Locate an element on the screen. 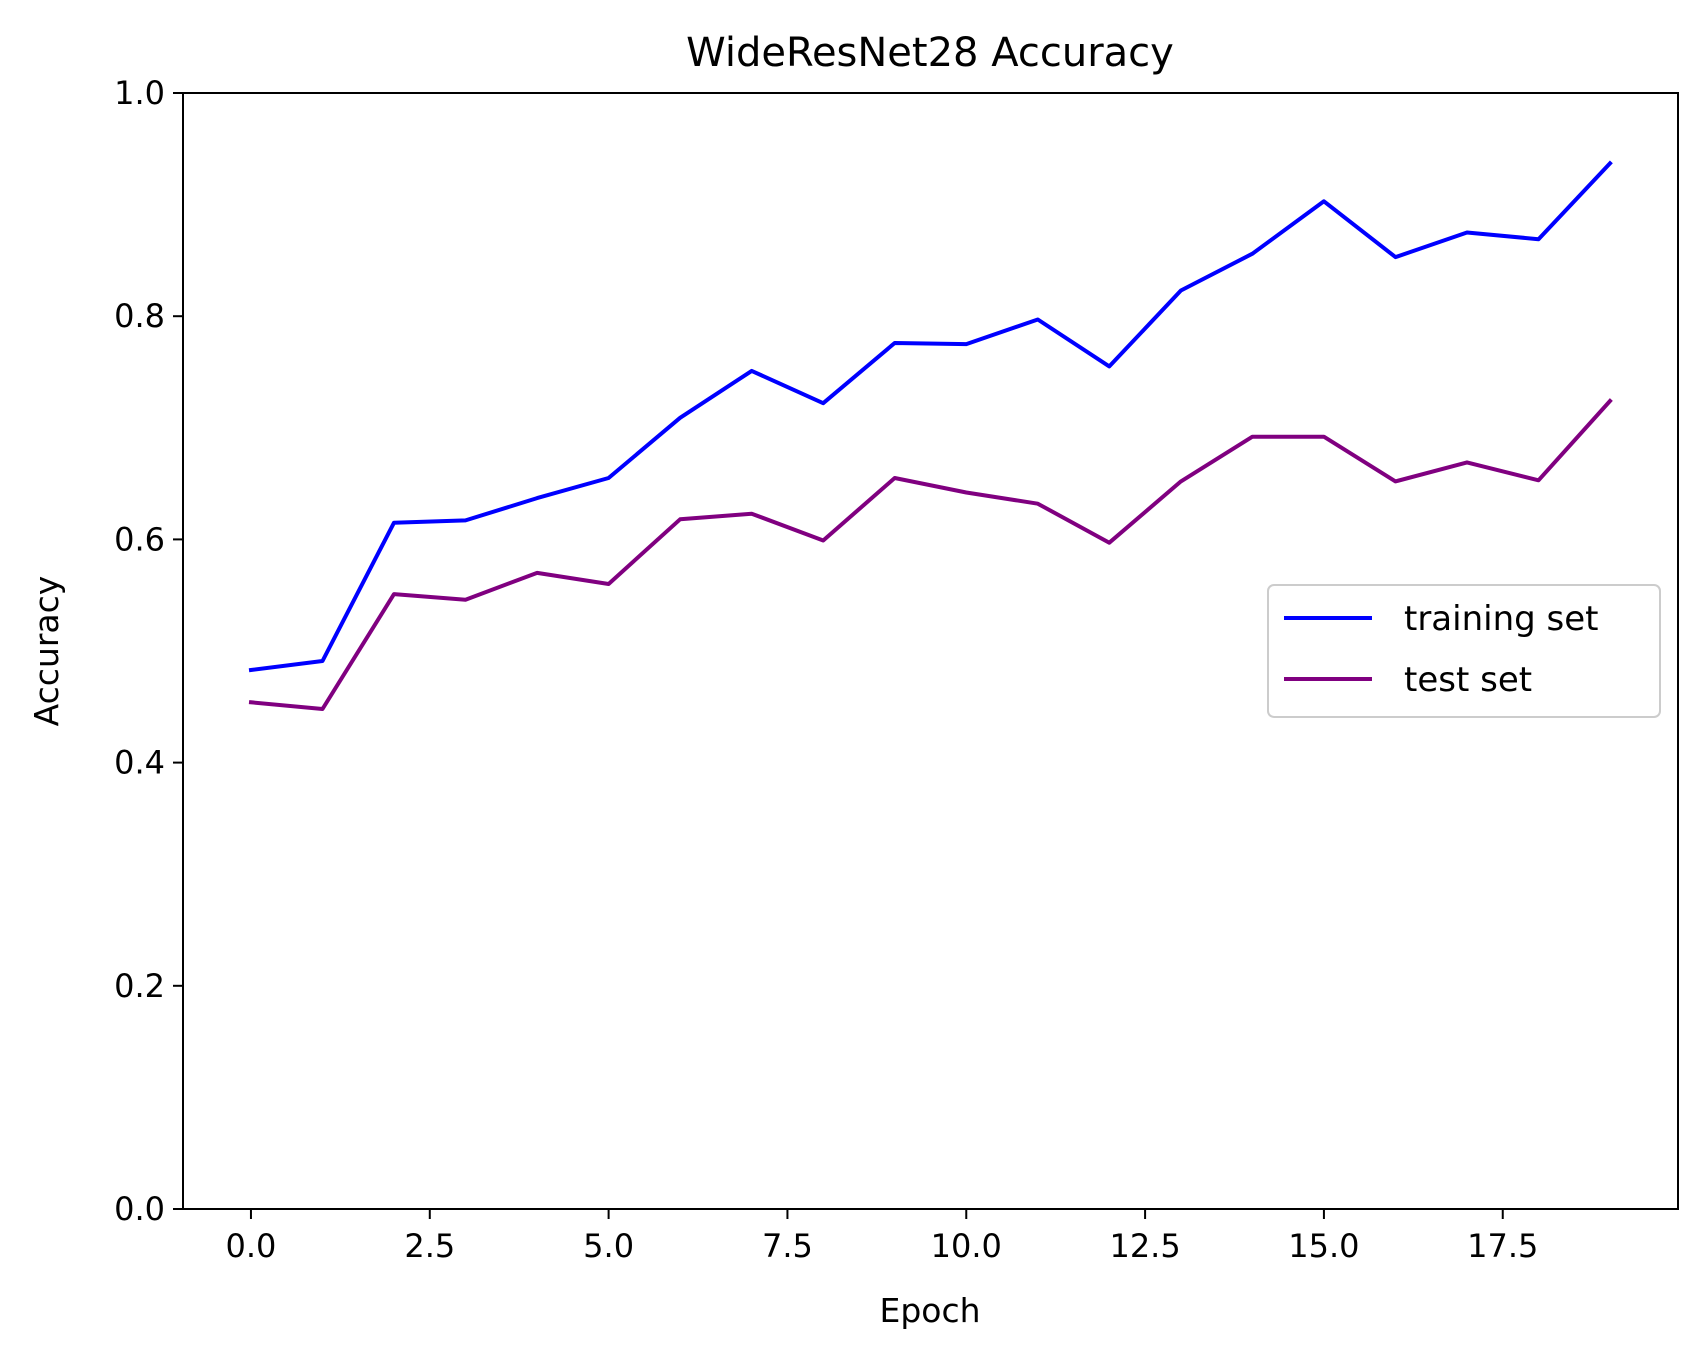 The height and width of the screenshot is (1357, 1700). x-tick-label: 5.0 is located at coordinates (608, 1246).